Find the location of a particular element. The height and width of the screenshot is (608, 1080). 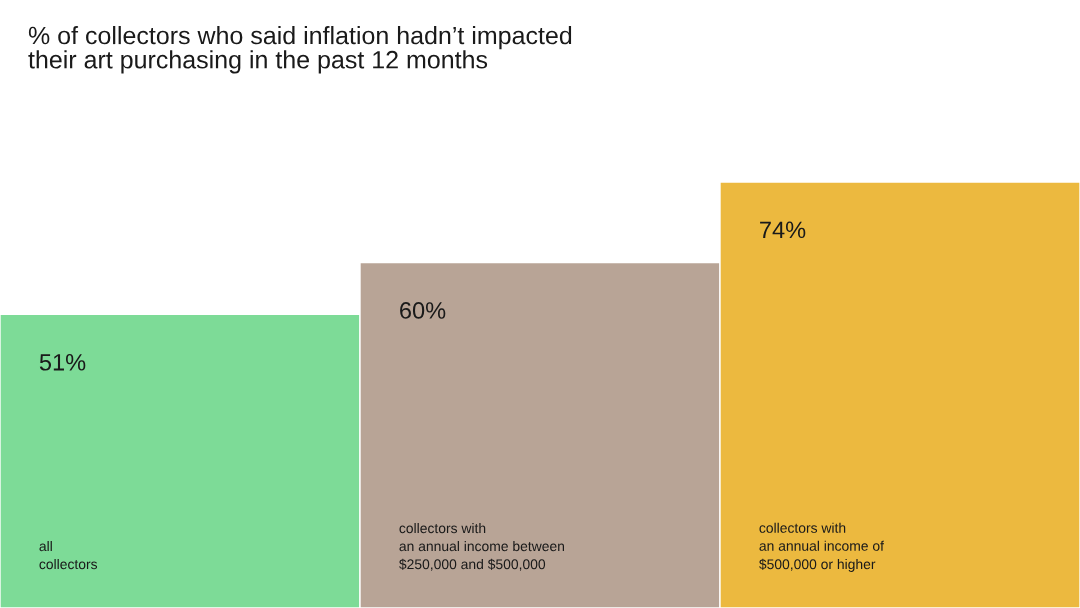

chart-title: % of collectors who said inflation hadn’t impacted their art purchasing in the past 12 months is located at coordinates (300, 50).